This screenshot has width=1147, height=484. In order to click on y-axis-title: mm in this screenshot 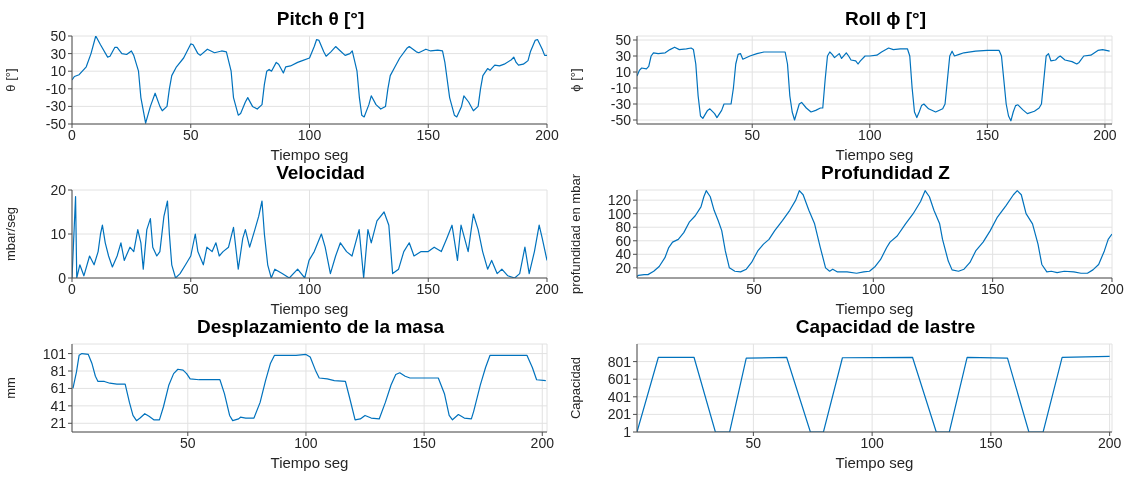, I will do `click(10, 388)`.